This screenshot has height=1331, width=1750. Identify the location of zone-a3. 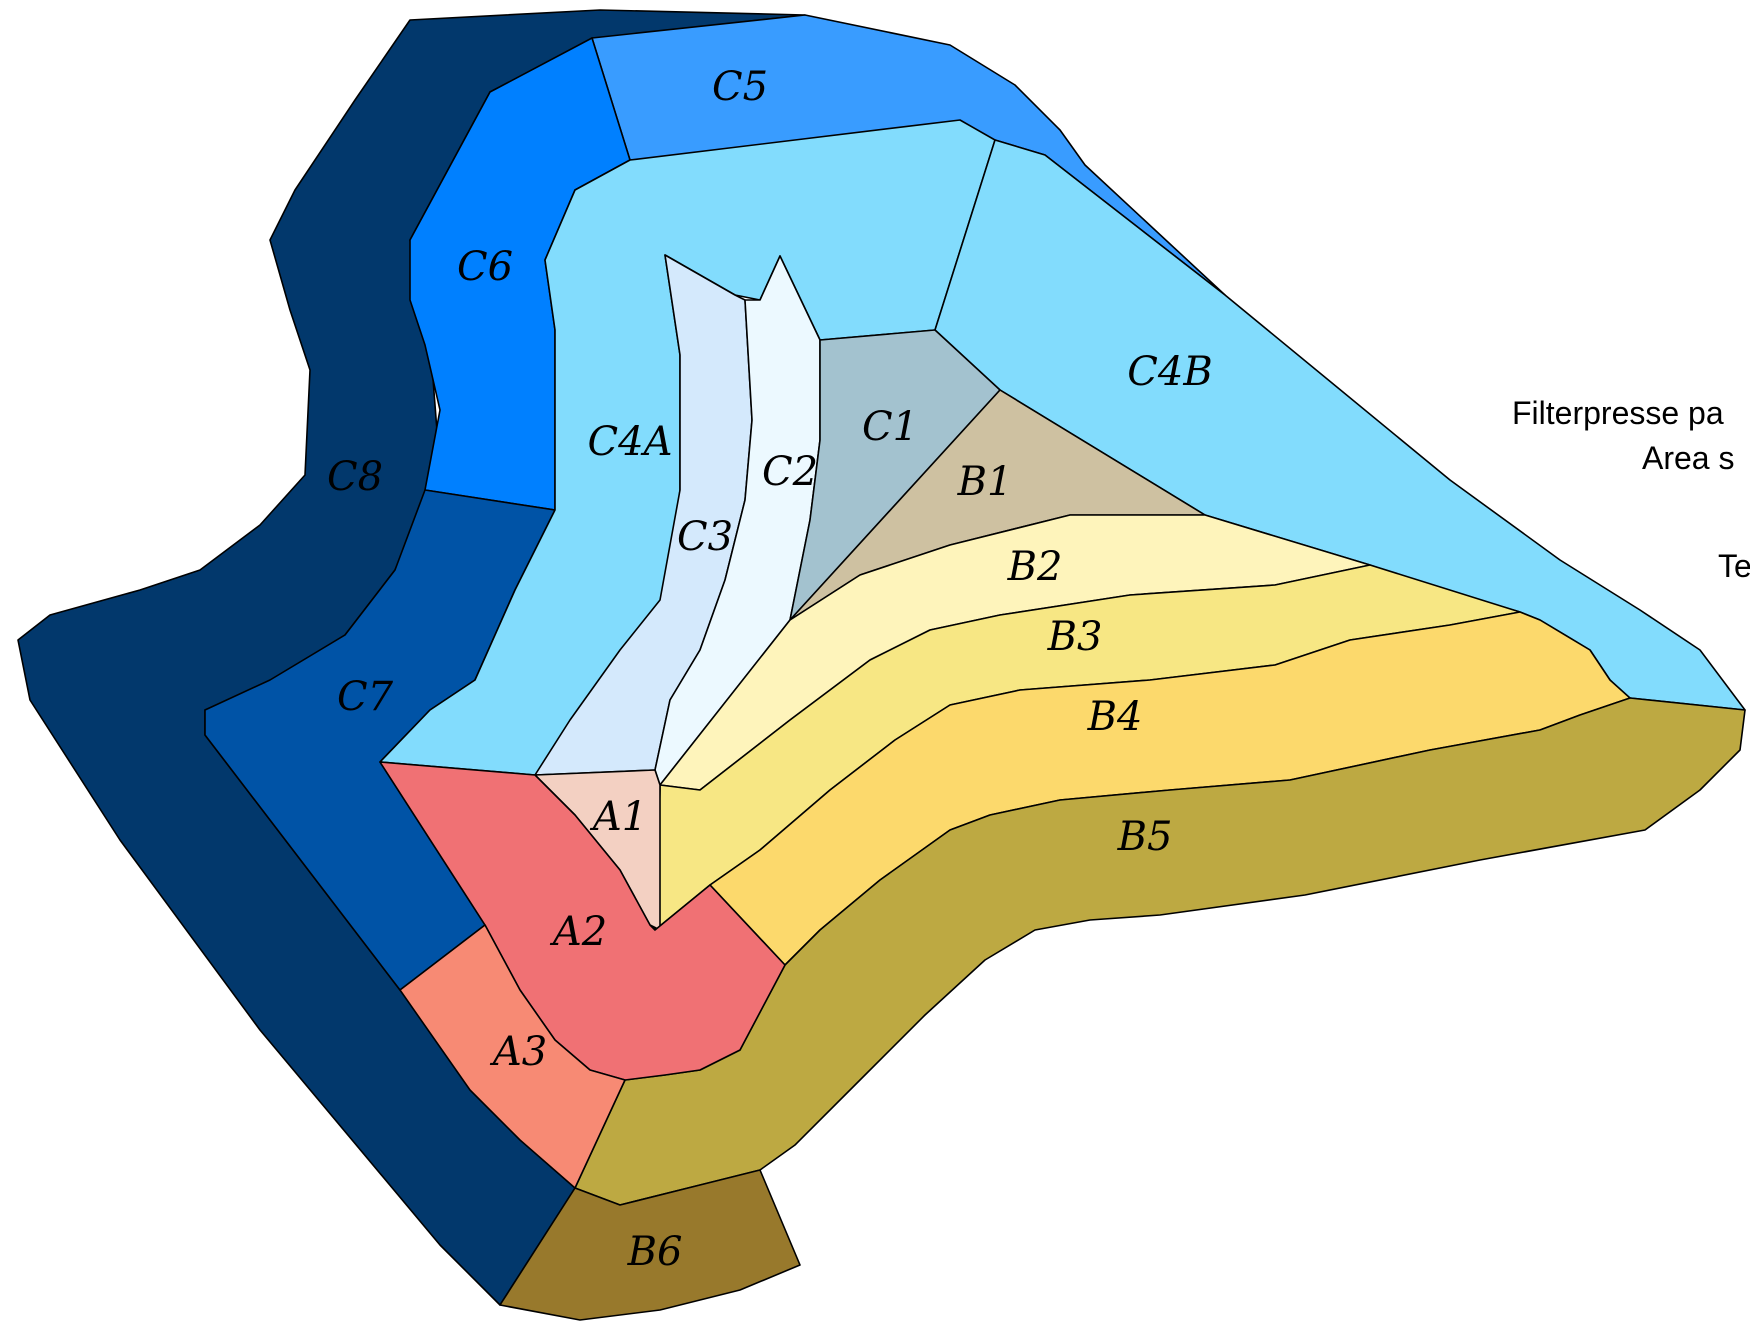
(512, 1056).